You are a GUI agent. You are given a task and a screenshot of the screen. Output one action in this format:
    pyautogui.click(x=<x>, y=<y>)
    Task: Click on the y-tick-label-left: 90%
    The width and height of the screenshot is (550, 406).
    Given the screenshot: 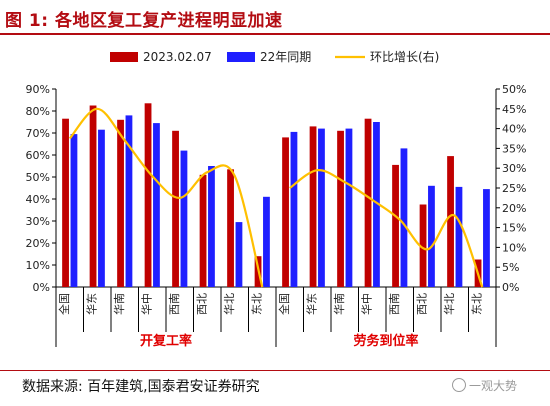 What is the action you would take?
    pyautogui.click(x=38, y=89)
    